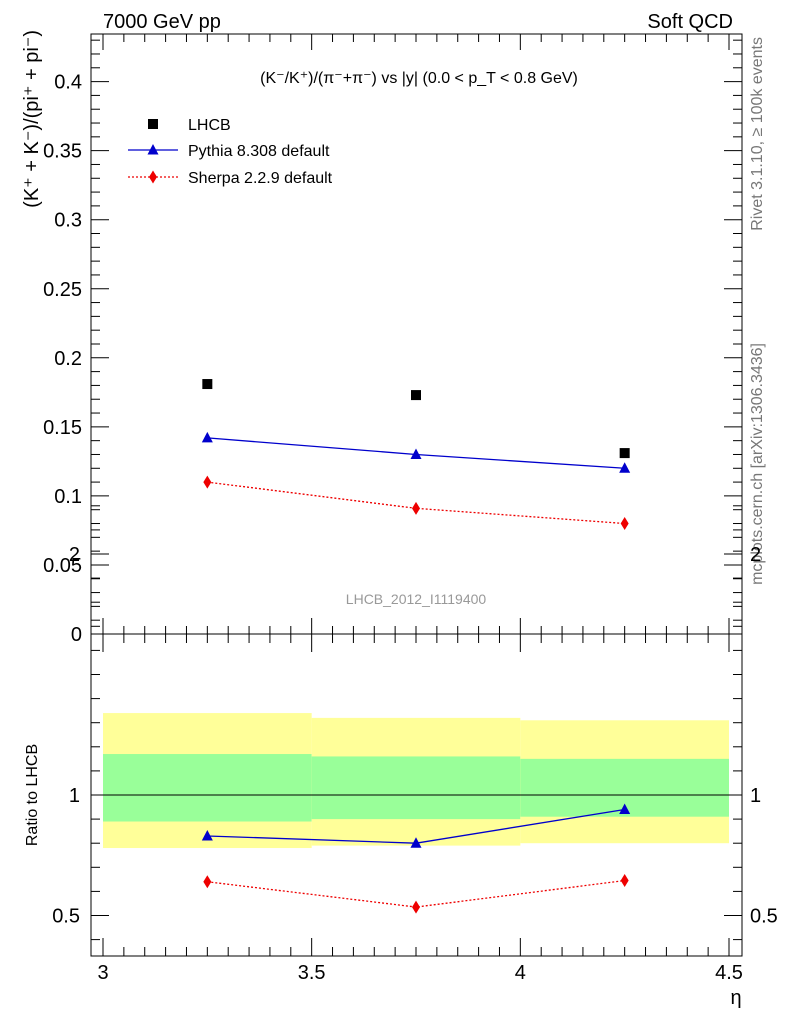  I want to click on ratio-y-tick-label: 0.5, so click(66, 917).